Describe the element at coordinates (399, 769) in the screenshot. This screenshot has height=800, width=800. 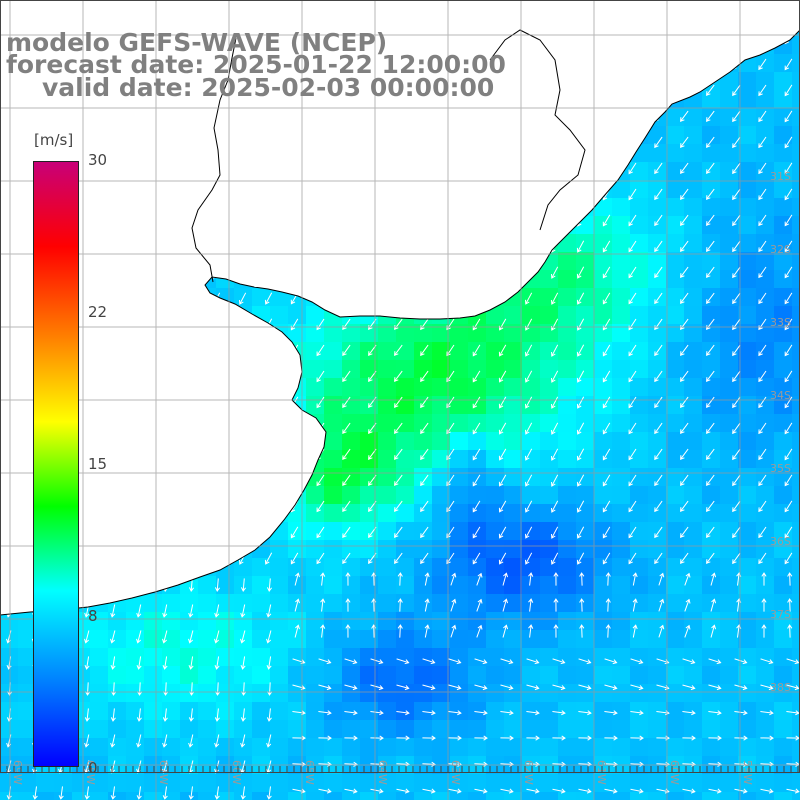
I see `axis-ticks` at that location.